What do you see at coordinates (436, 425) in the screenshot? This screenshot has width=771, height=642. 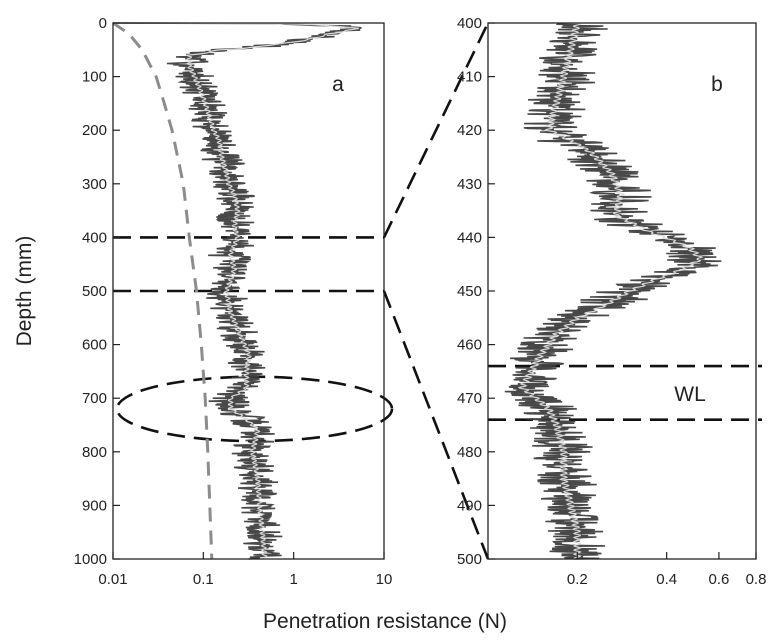 I see `zoom-connector-bottom` at bounding box center [436, 425].